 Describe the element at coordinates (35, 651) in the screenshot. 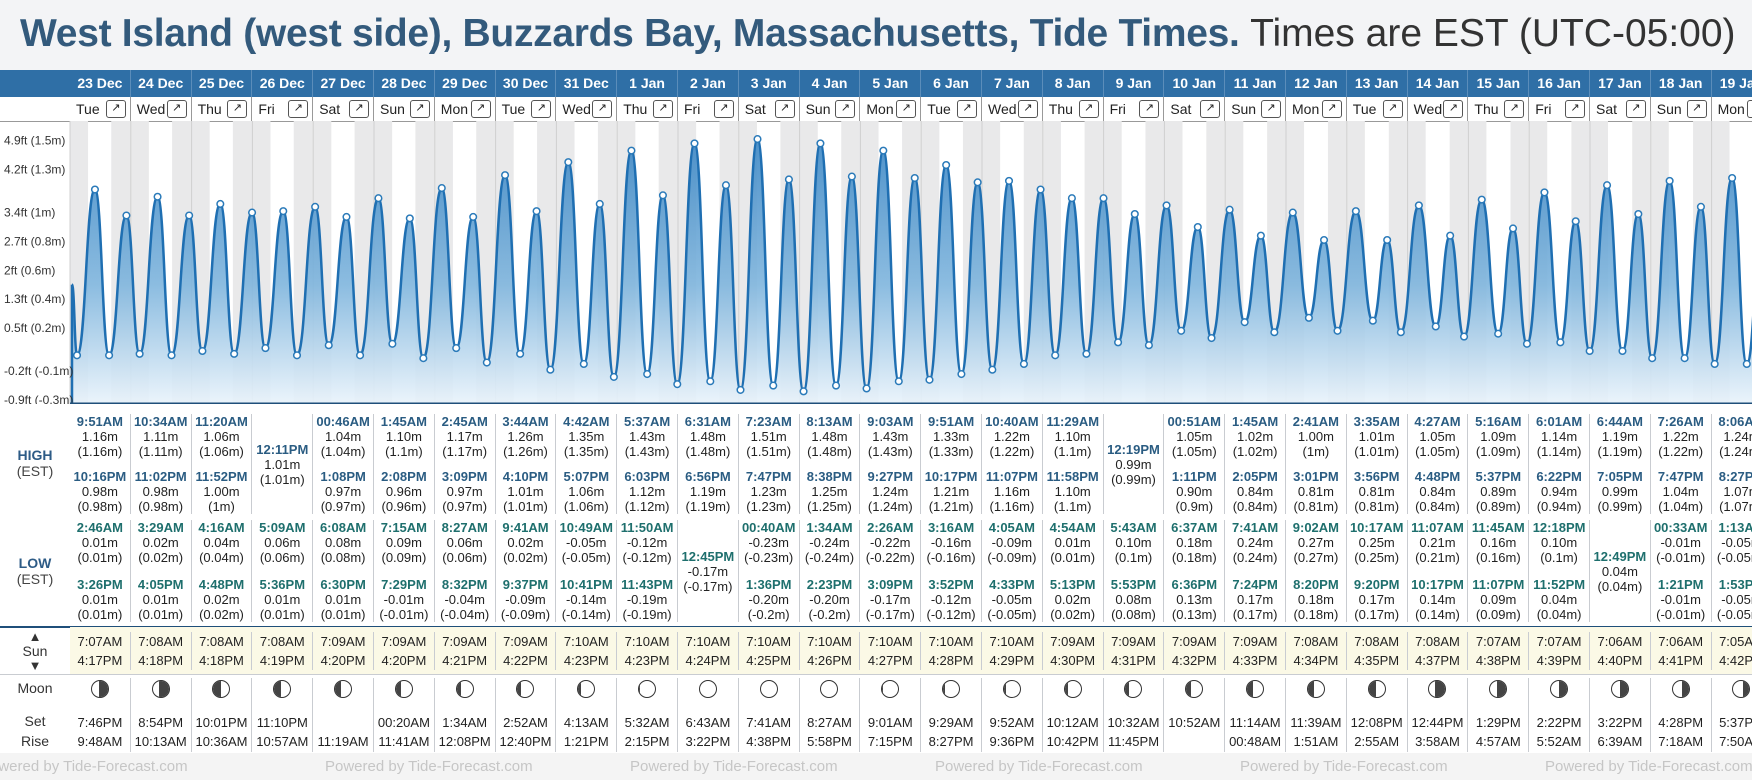

I see `sun-label: ▲ Sun ▼` at that location.